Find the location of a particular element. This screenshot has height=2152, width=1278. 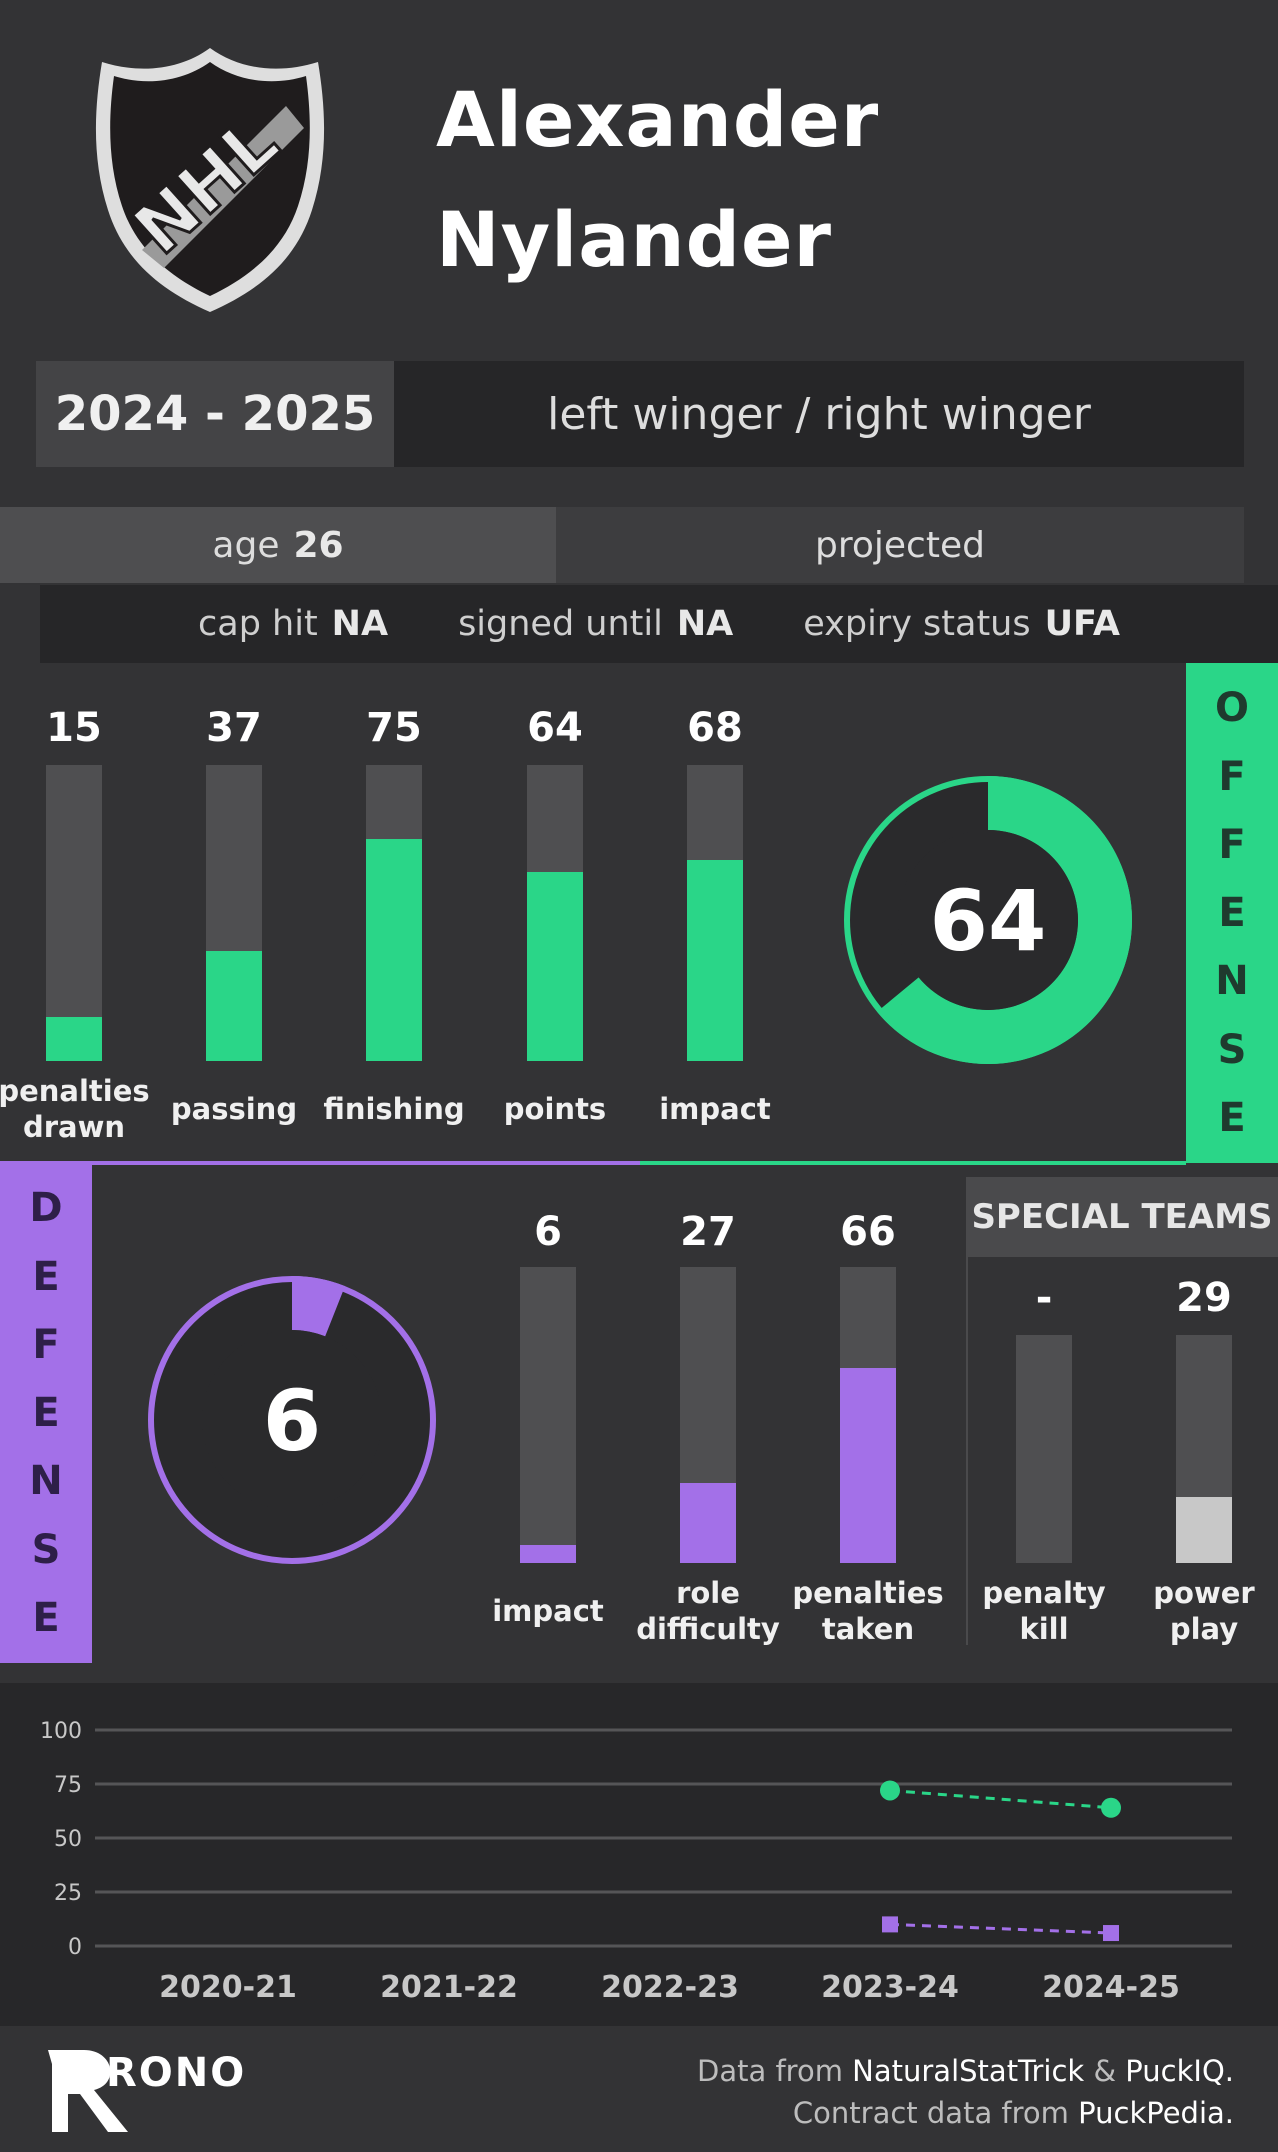

player-last-name: Nylander is located at coordinates (634, 239).